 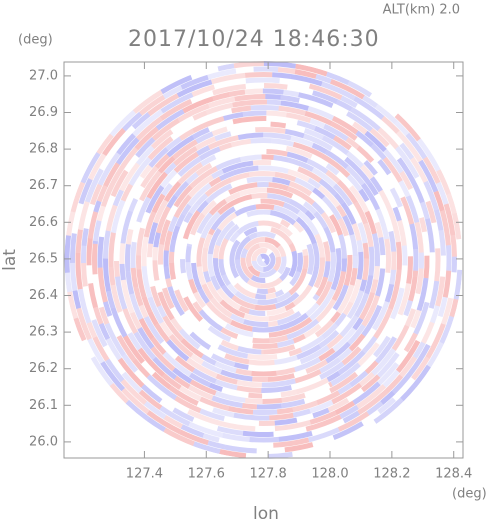 I want to click on x-tick-label: 127.8, so click(x=268, y=474).